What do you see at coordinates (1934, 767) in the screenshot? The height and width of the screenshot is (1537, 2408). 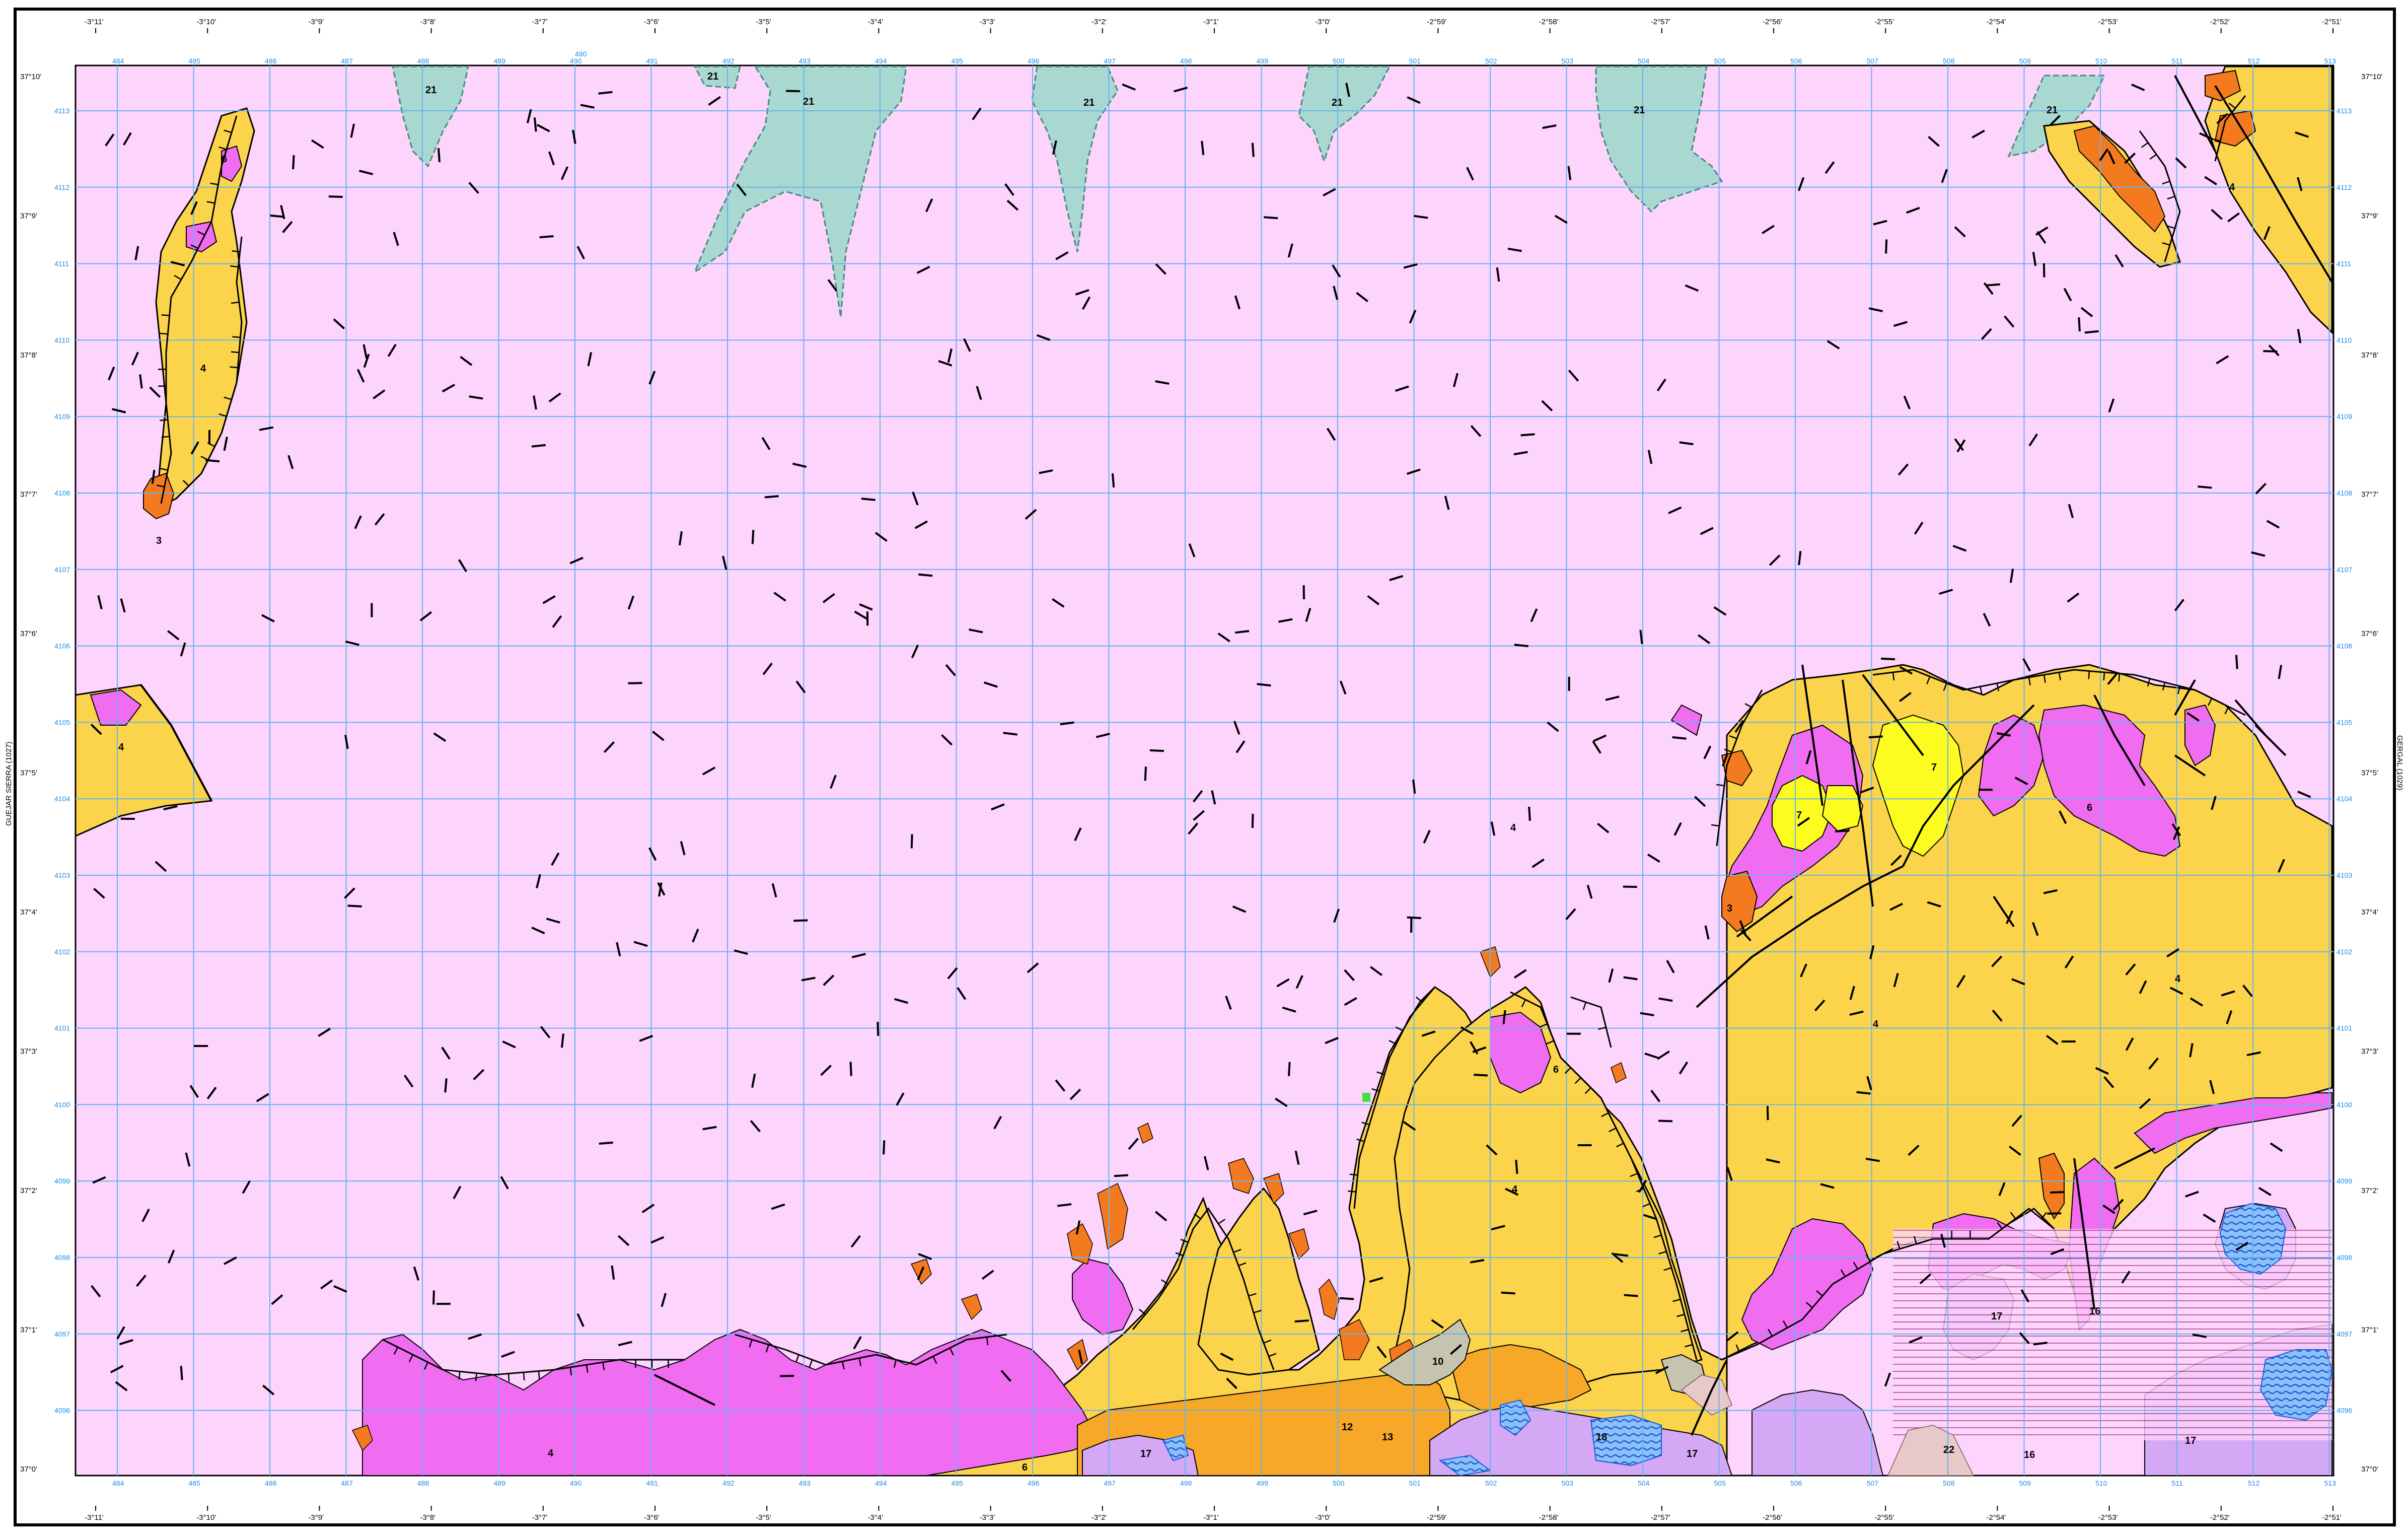 I see `label-7: 7` at bounding box center [1934, 767].